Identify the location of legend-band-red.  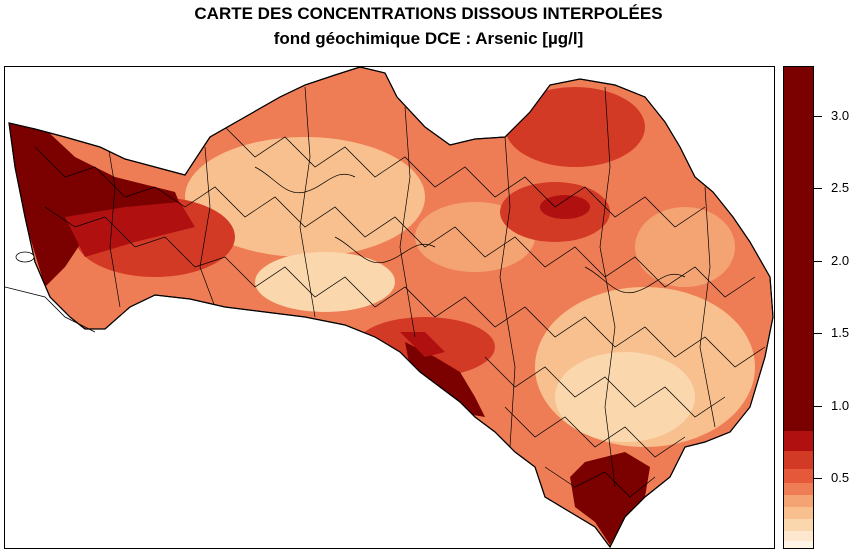
(798, 460).